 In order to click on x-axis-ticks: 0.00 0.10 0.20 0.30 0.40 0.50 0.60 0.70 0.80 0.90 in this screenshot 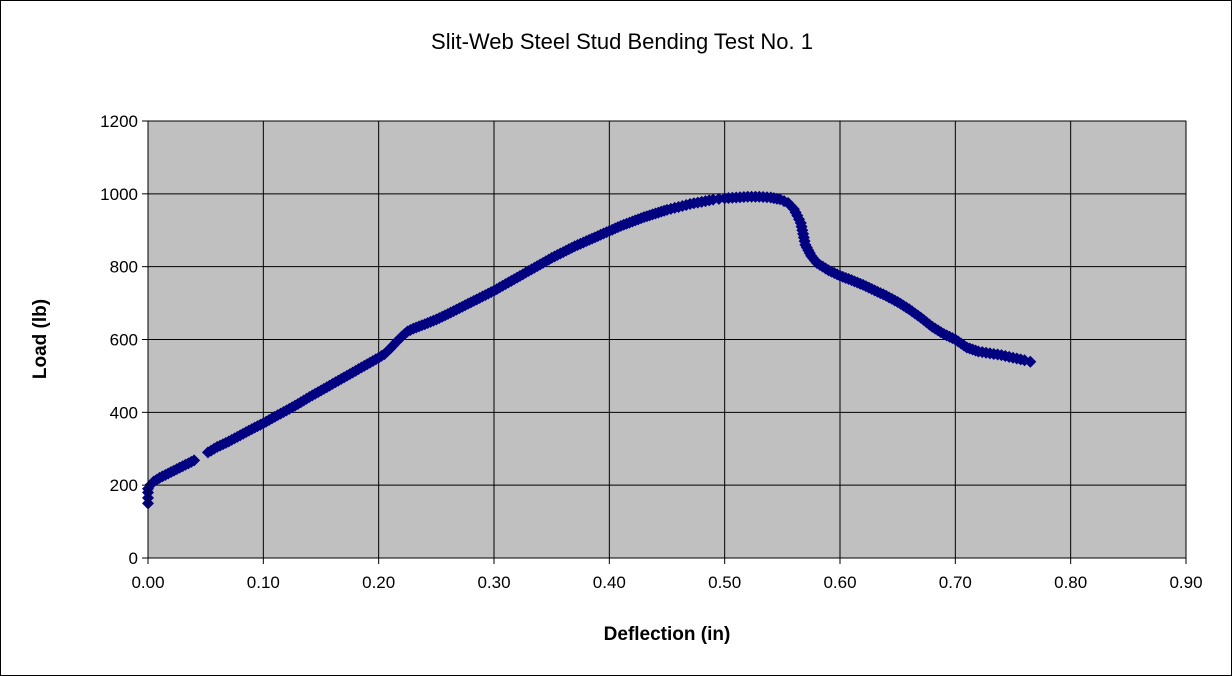, I will do `click(667, 575)`.